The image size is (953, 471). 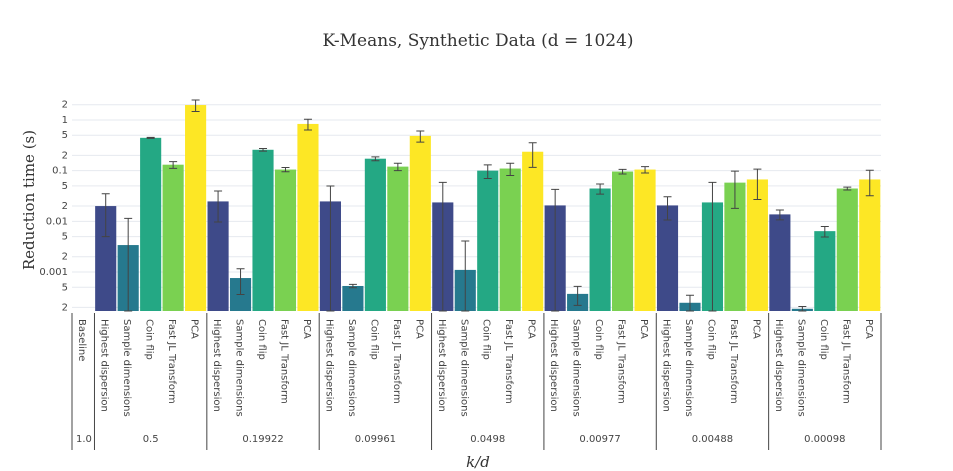 I want to click on y-tick-label: 1, so click(x=65, y=120).